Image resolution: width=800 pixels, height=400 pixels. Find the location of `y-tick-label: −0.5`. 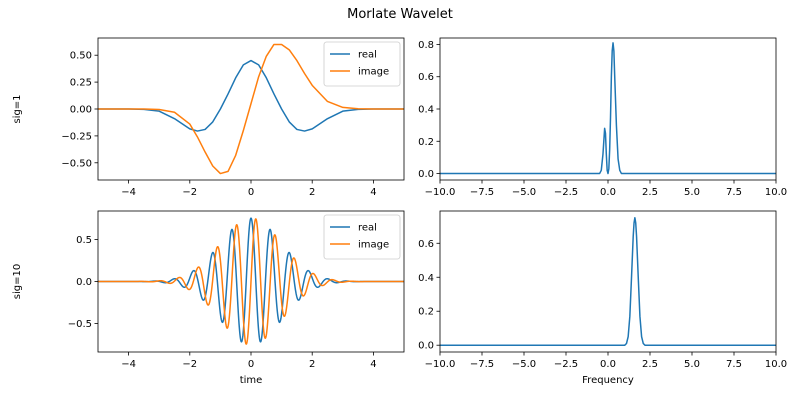

y-tick-label: −0.5 is located at coordinates (80, 324).